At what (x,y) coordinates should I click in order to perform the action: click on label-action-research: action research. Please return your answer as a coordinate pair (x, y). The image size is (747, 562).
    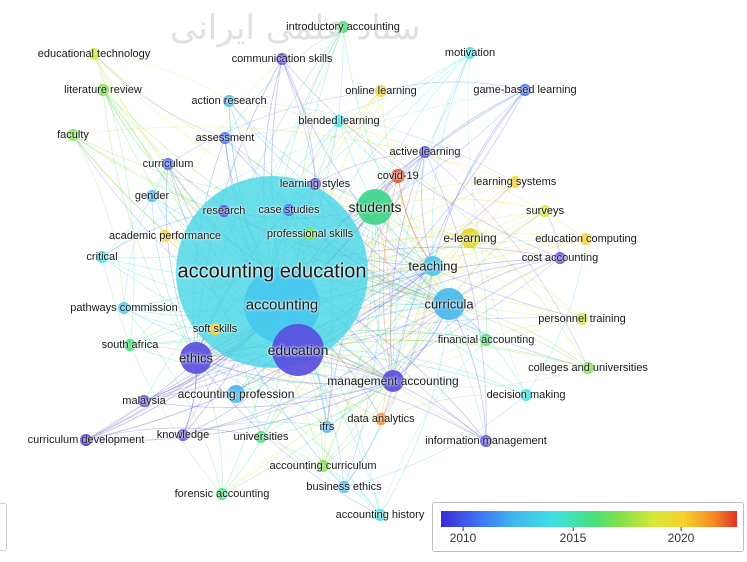
    Looking at the image, I should click on (229, 101).